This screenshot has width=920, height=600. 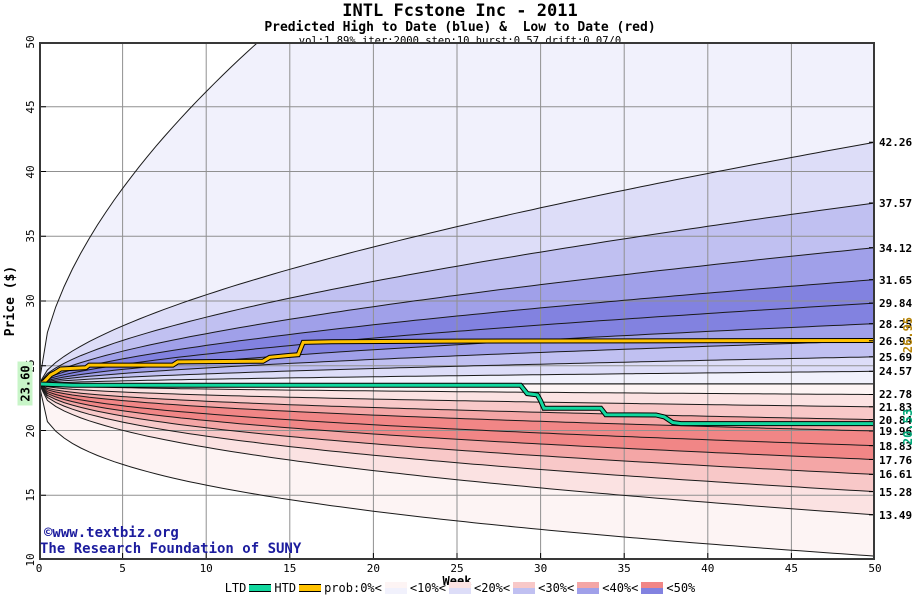 What do you see at coordinates (896, 492) in the screenshot?
I see `right-price-label: 15.28` at bounding box center [896, 492].